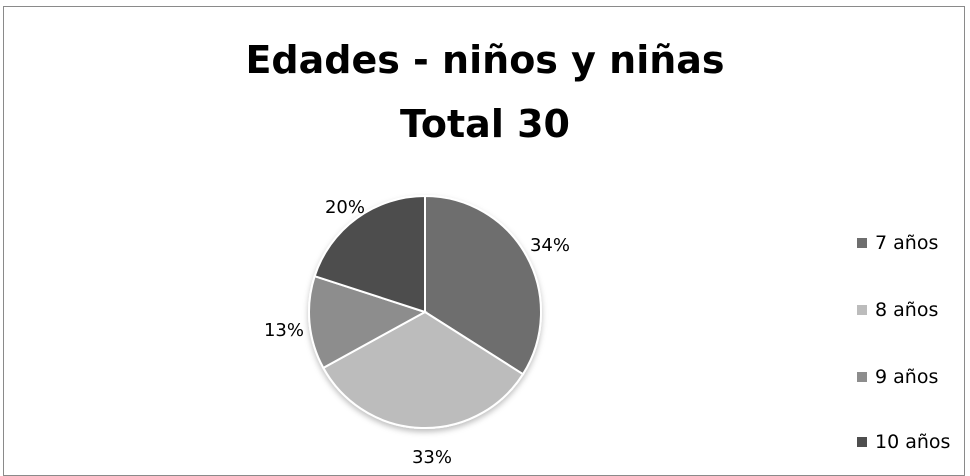 The height and width of the screenshot is (476, 970). I want to click on pie-data-label-3: 13%, so click(284, 330).